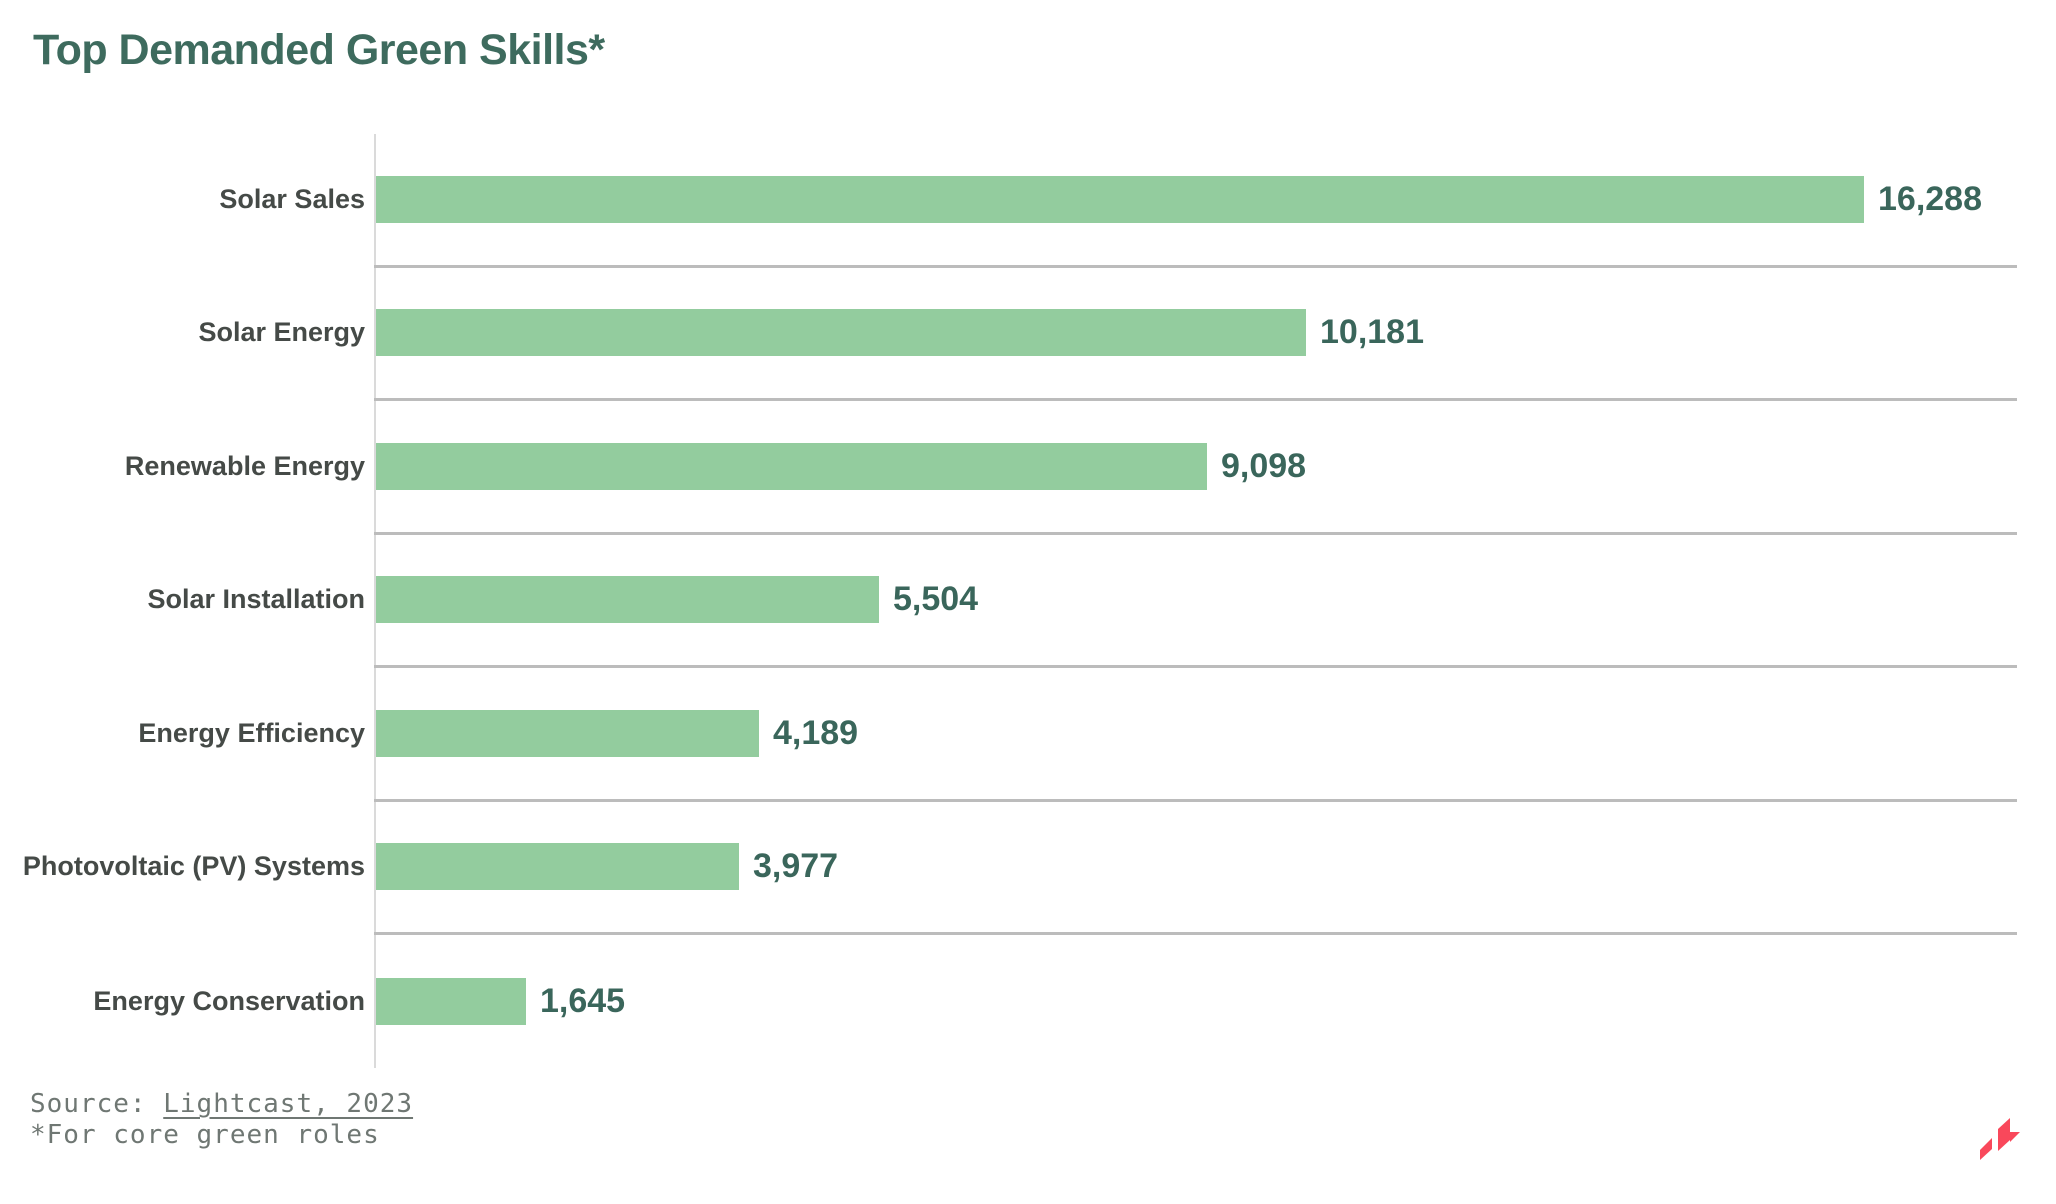  Describe the element at coordinates (1055, 1002) in the screenshot. I see `chart-row: Energy Conservation 1,645` at that location.